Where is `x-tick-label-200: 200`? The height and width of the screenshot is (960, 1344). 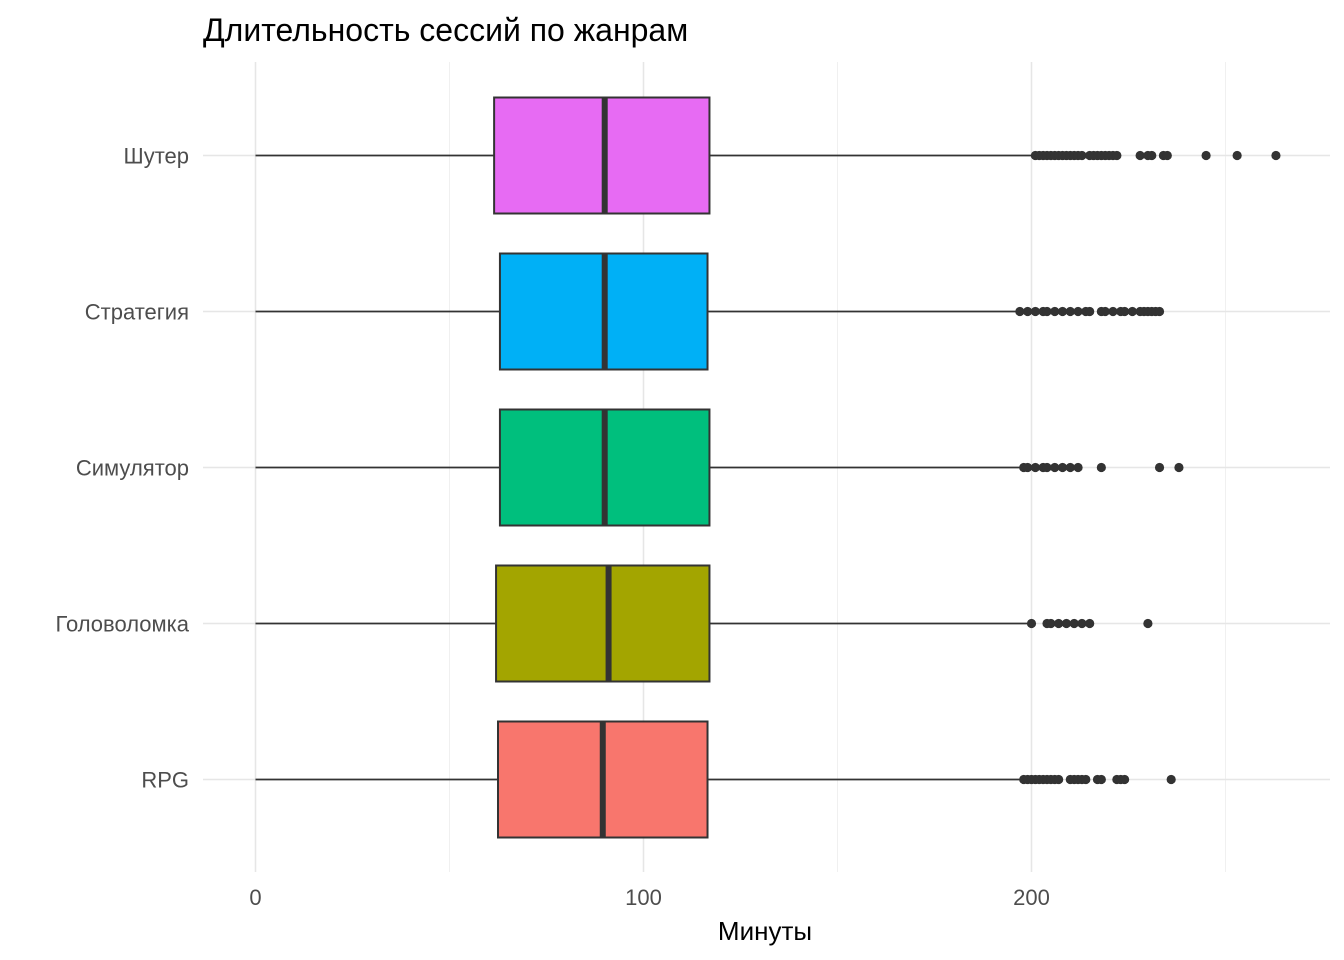
x-tick-label-200: 200 is located at coordinates (1031, 897).